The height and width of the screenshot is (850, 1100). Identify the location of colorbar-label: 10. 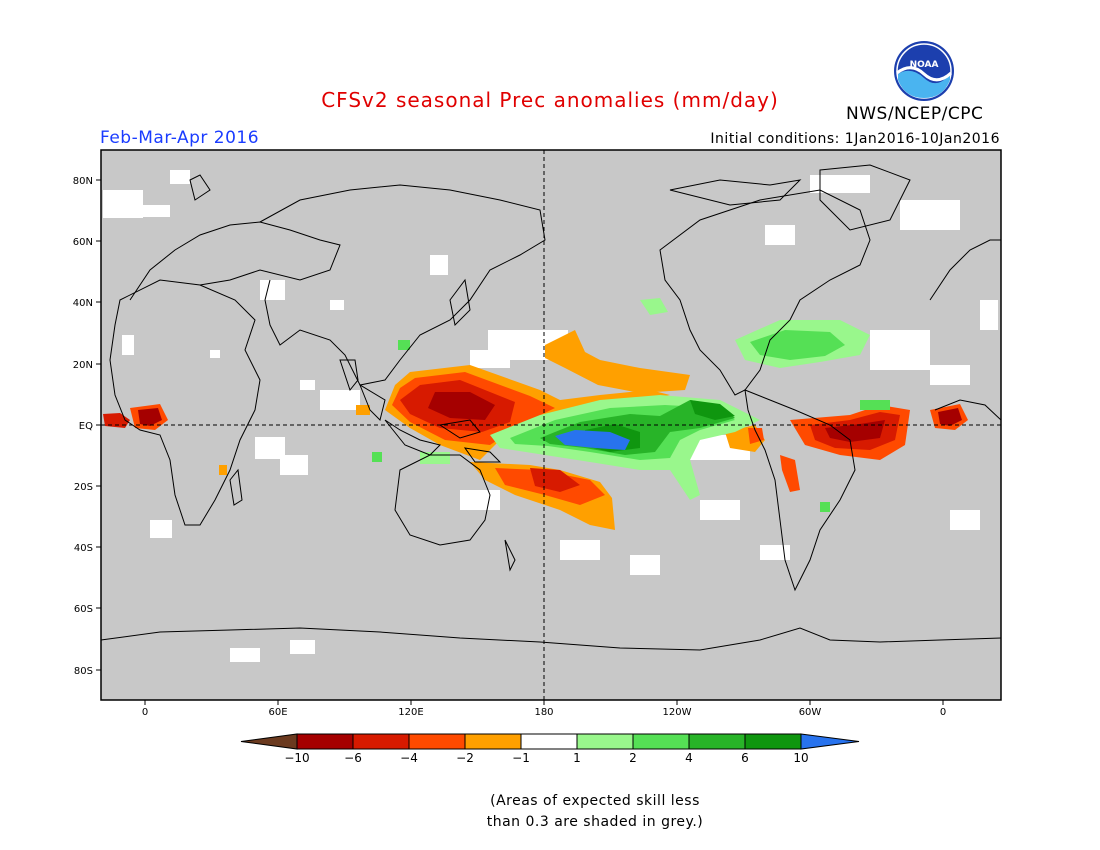
(800, 758).